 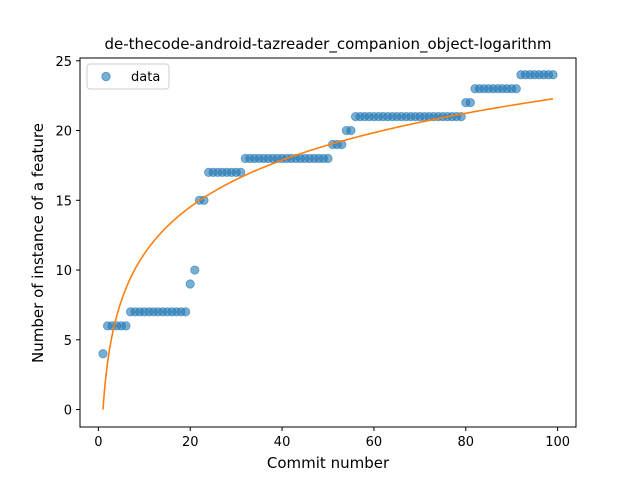 I want to click on x-tick-label: 100, so click(x=557, y=442).